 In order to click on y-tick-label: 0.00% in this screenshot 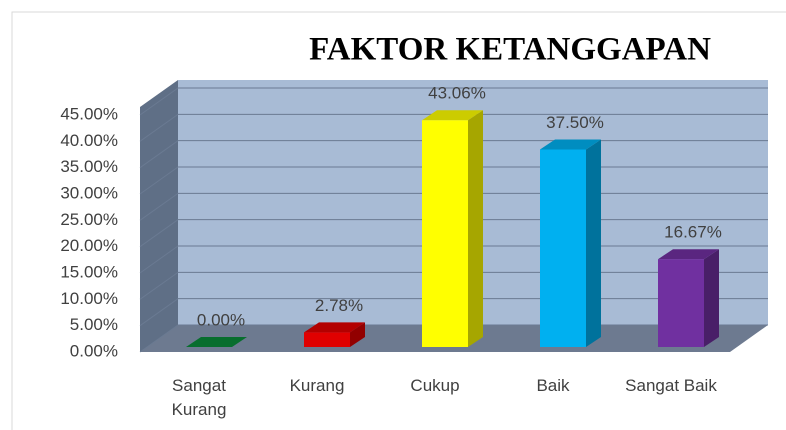, I will do `click(94, 350)`.